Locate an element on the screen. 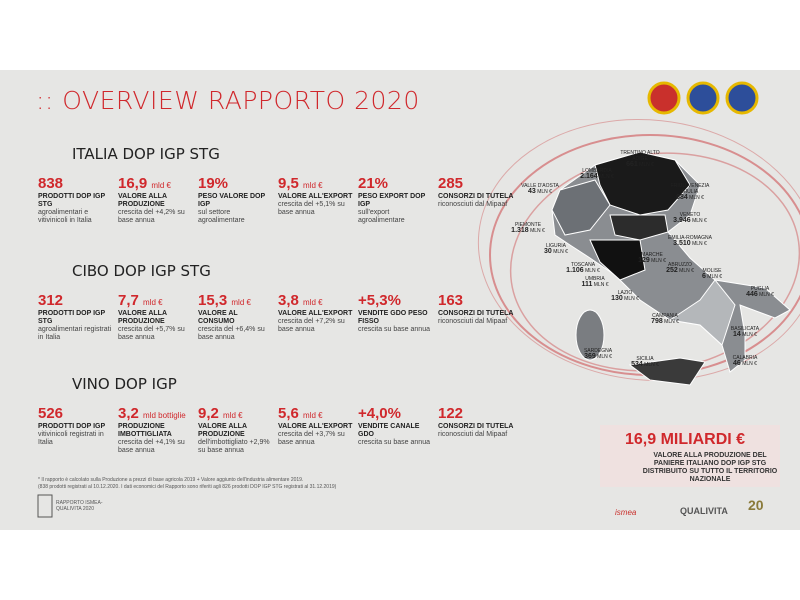 The width and height of the screenshot is (800, 600). region-value-row: 534 MLN € is located at coordinates (645, 364).